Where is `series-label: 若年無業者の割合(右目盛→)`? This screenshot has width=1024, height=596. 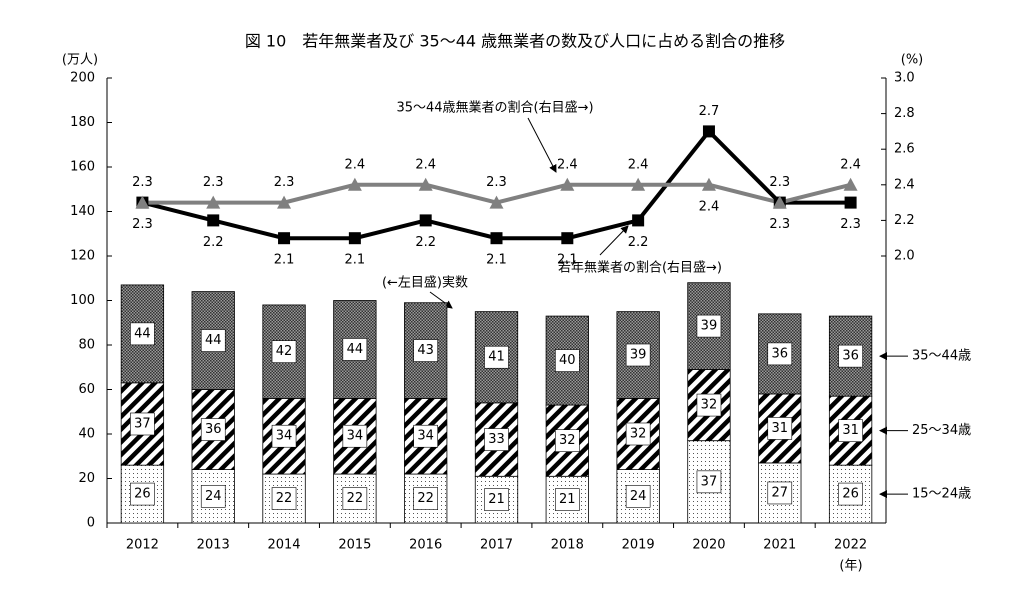
series-label: 若年無業者の割合(右目盛→) is located at coordinates (640, 268).